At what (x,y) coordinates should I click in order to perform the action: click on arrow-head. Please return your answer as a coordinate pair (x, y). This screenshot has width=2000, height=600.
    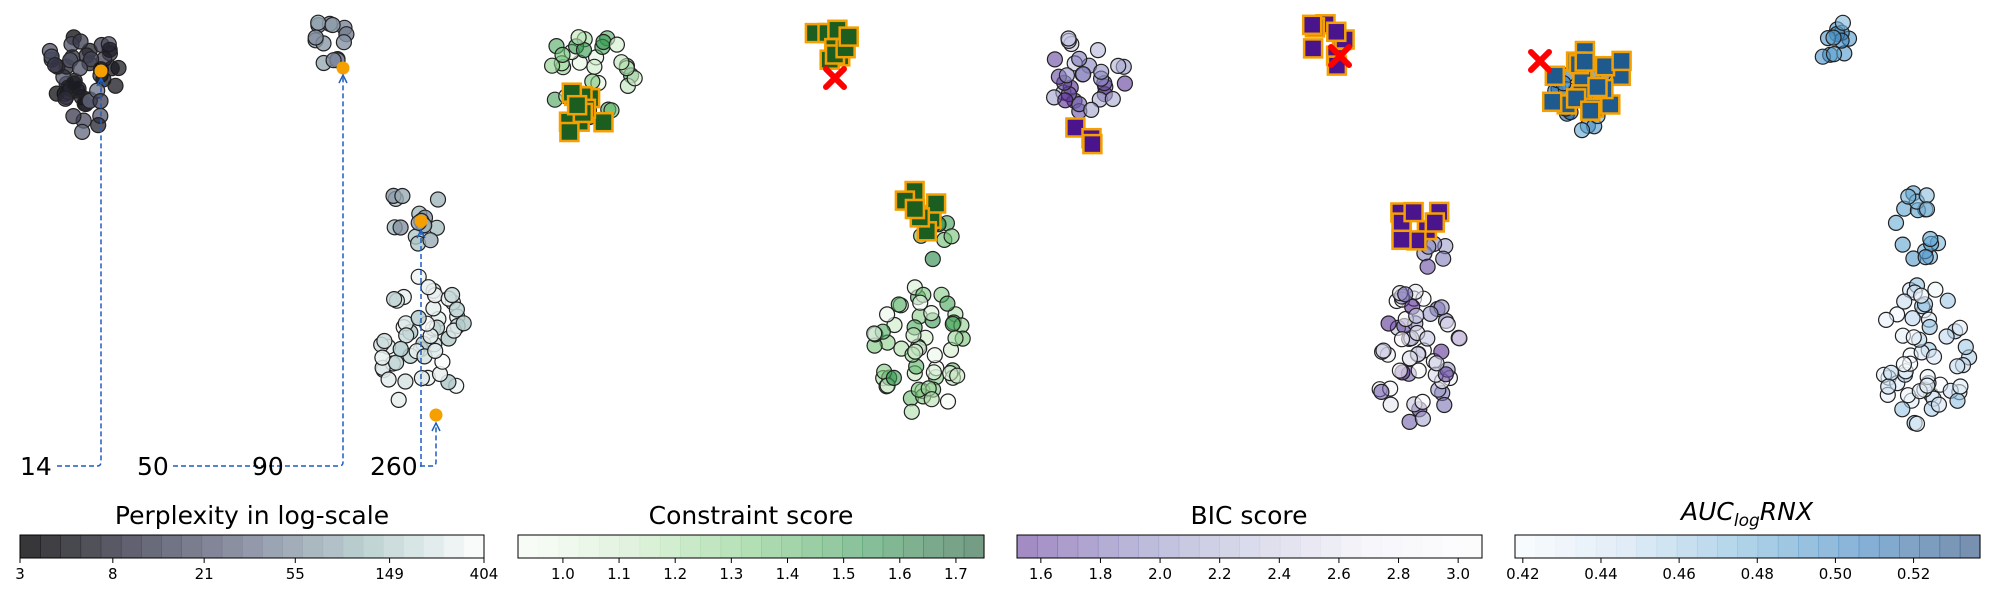
    Looking at the image, I should click on (421, 233).